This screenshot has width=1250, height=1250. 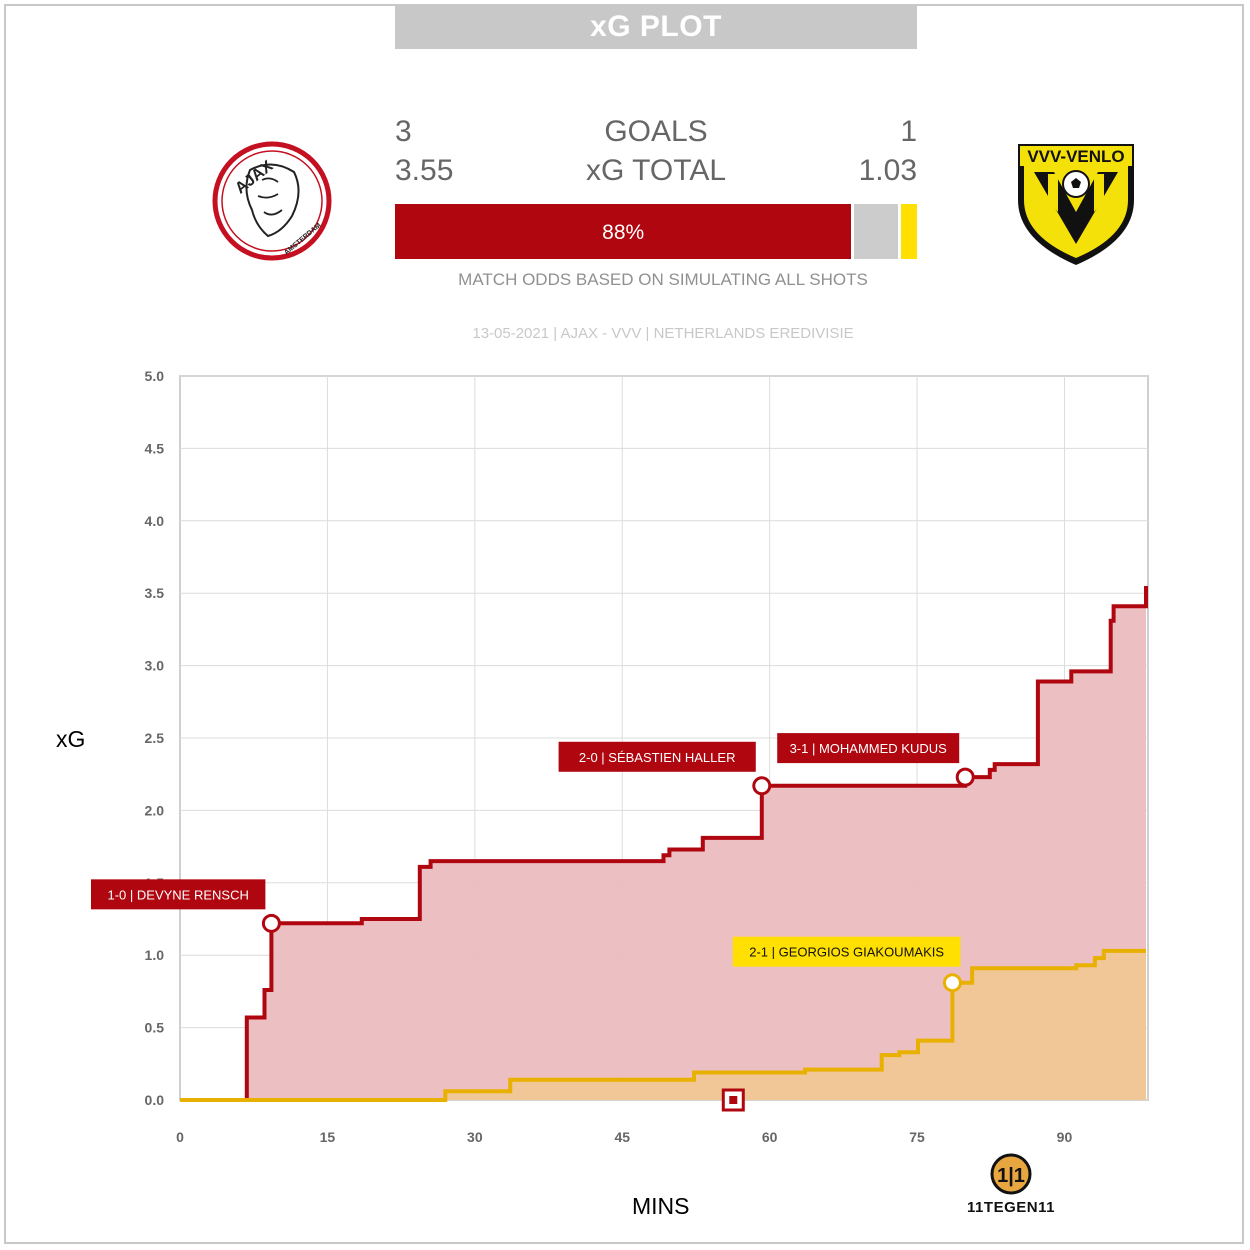 I want to click on x-tick-label: 15, so click(x=328, y=1137).